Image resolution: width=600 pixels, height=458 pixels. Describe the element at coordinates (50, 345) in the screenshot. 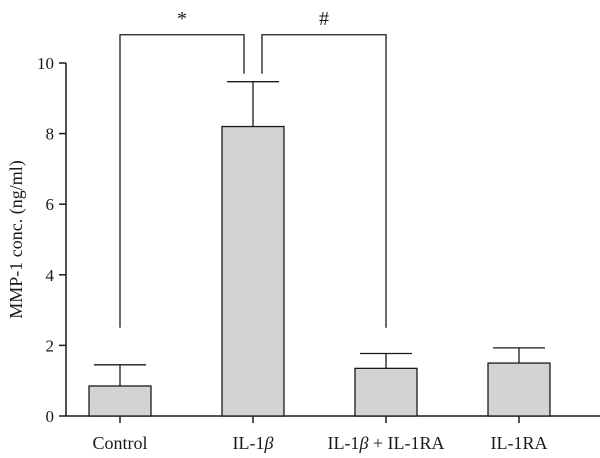

I see `y-tick-label: 2` at that location.